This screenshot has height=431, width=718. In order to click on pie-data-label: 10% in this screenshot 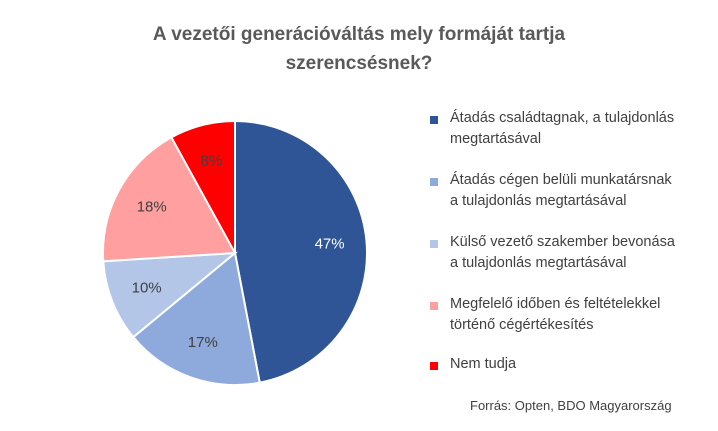, I will do `click(147, 287)`.